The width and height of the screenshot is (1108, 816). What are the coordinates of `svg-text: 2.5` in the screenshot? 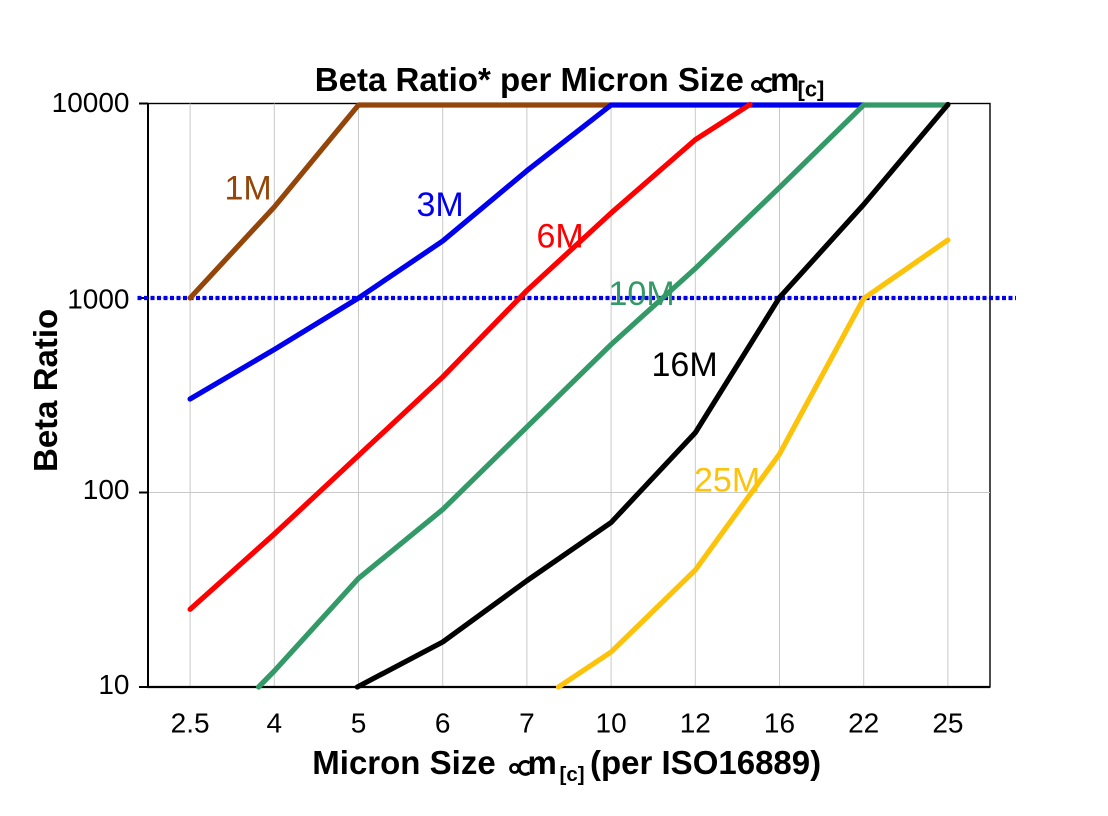 It's located at (190, 723).